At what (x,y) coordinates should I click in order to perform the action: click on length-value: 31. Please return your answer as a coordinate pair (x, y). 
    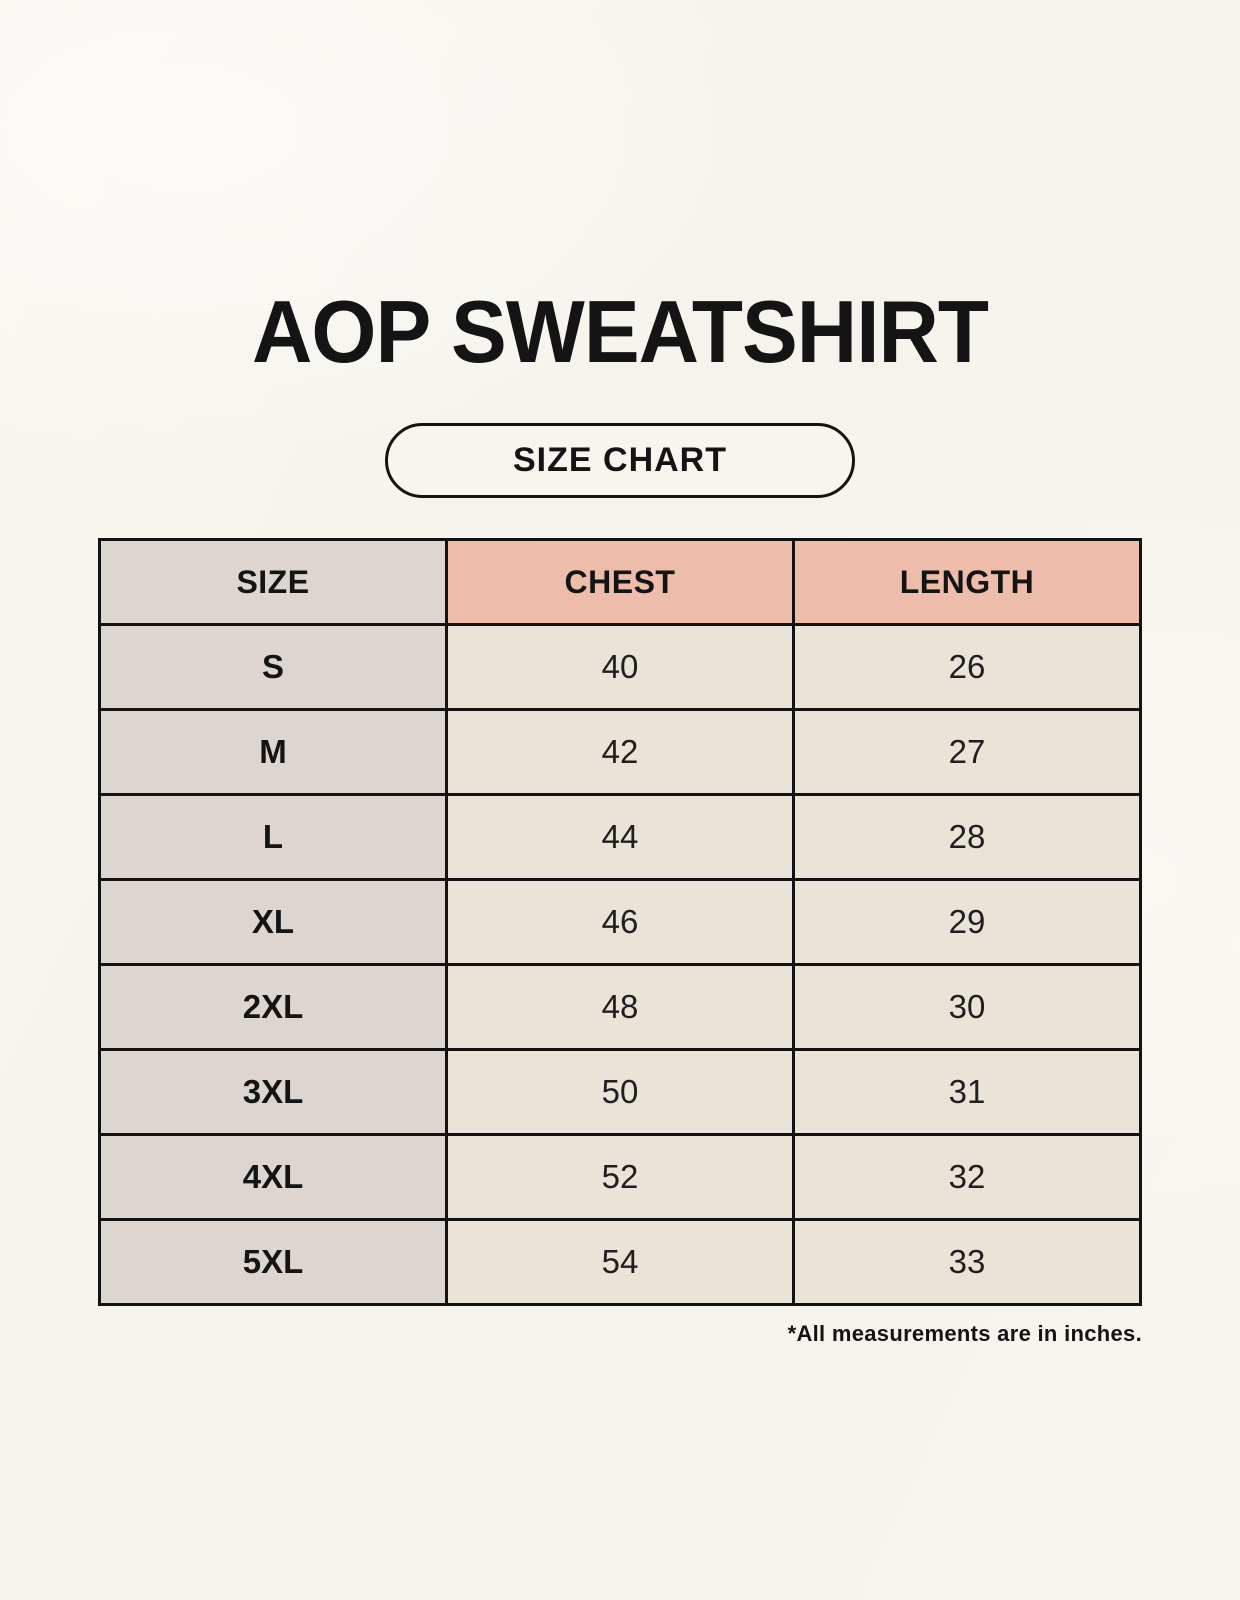
    Looking at the image, I should click on (967, 1092).